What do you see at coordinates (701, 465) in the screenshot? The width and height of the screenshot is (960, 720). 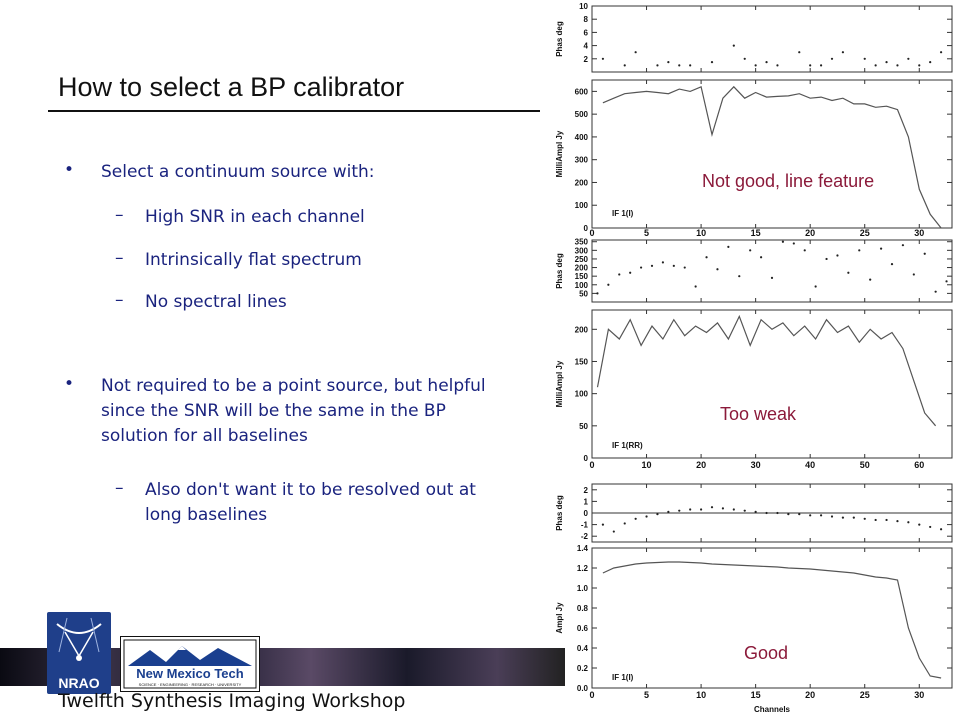 I see `x-tick-label: 20` at bounding box center [701, 465].